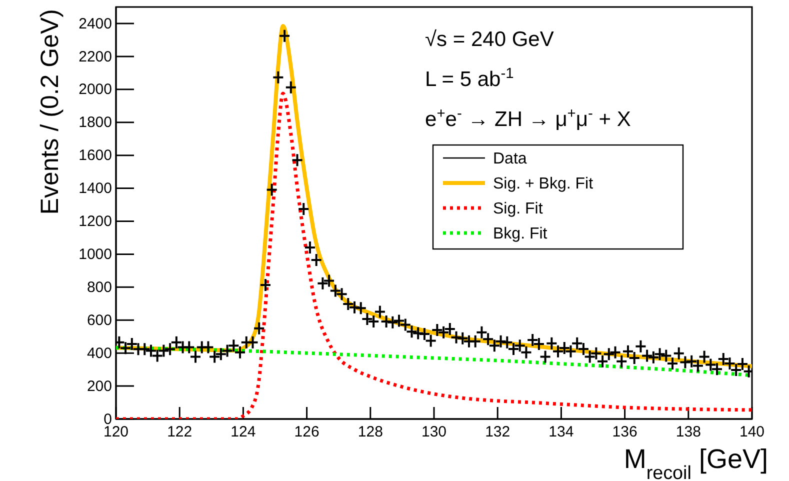  What do you see at coordinates (50, 112) in the screenshot?
I see `y-axis-title: Events / (0.2 GeV)` at bounding box center [50, 112].